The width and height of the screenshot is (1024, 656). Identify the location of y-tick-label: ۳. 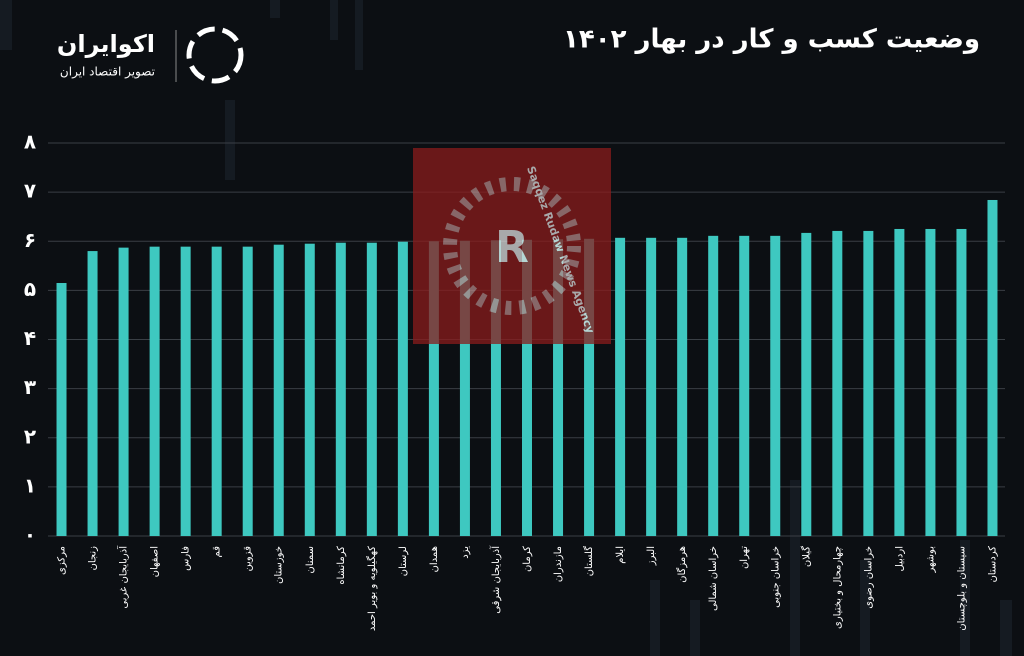
(30, 387).